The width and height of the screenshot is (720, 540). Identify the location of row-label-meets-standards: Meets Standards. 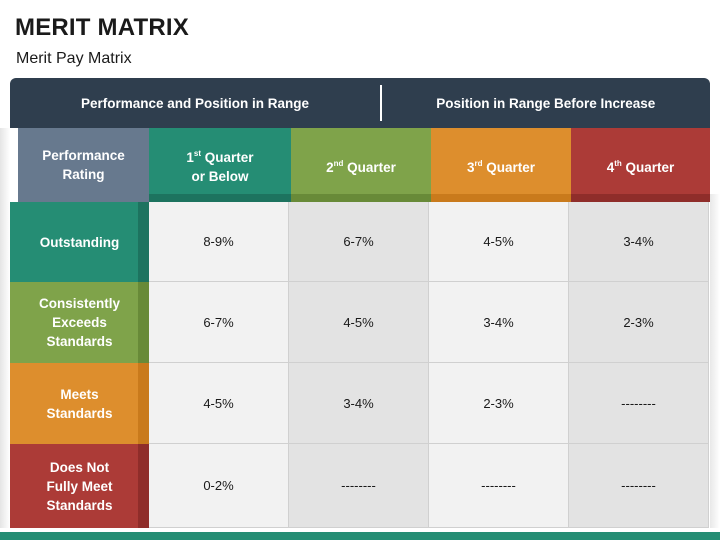
(79, 403).